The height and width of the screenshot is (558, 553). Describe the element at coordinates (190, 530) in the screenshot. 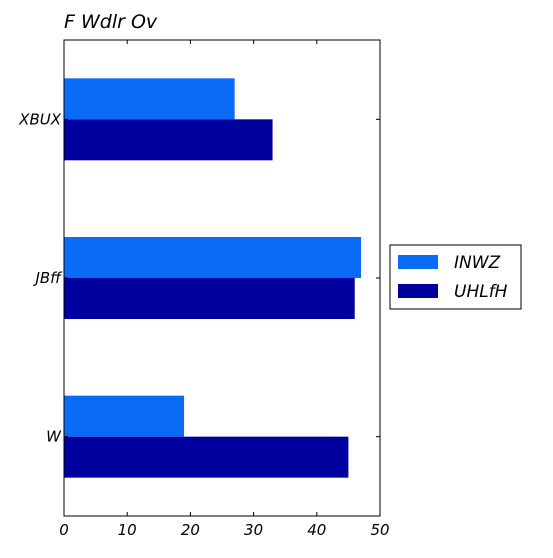

I see `x-tick-label: 20` at that location.